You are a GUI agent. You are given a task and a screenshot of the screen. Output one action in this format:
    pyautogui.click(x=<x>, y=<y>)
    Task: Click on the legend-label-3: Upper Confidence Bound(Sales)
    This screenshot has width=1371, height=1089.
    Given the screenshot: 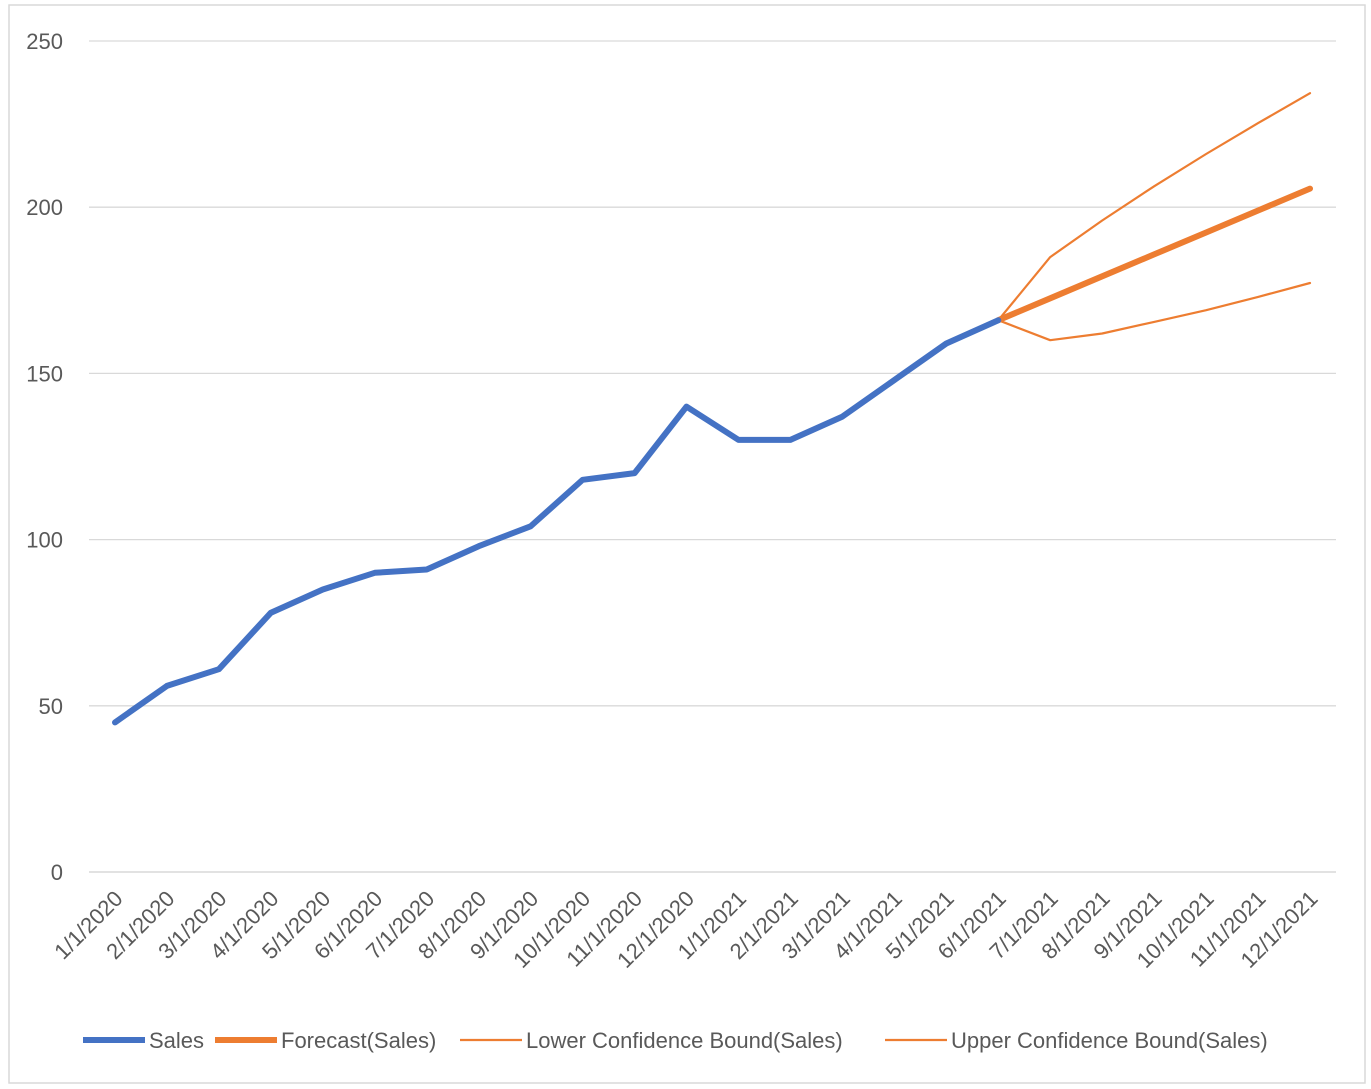 What is the action you would take?
    pyautogui.click(x=1109, y=1040)
    